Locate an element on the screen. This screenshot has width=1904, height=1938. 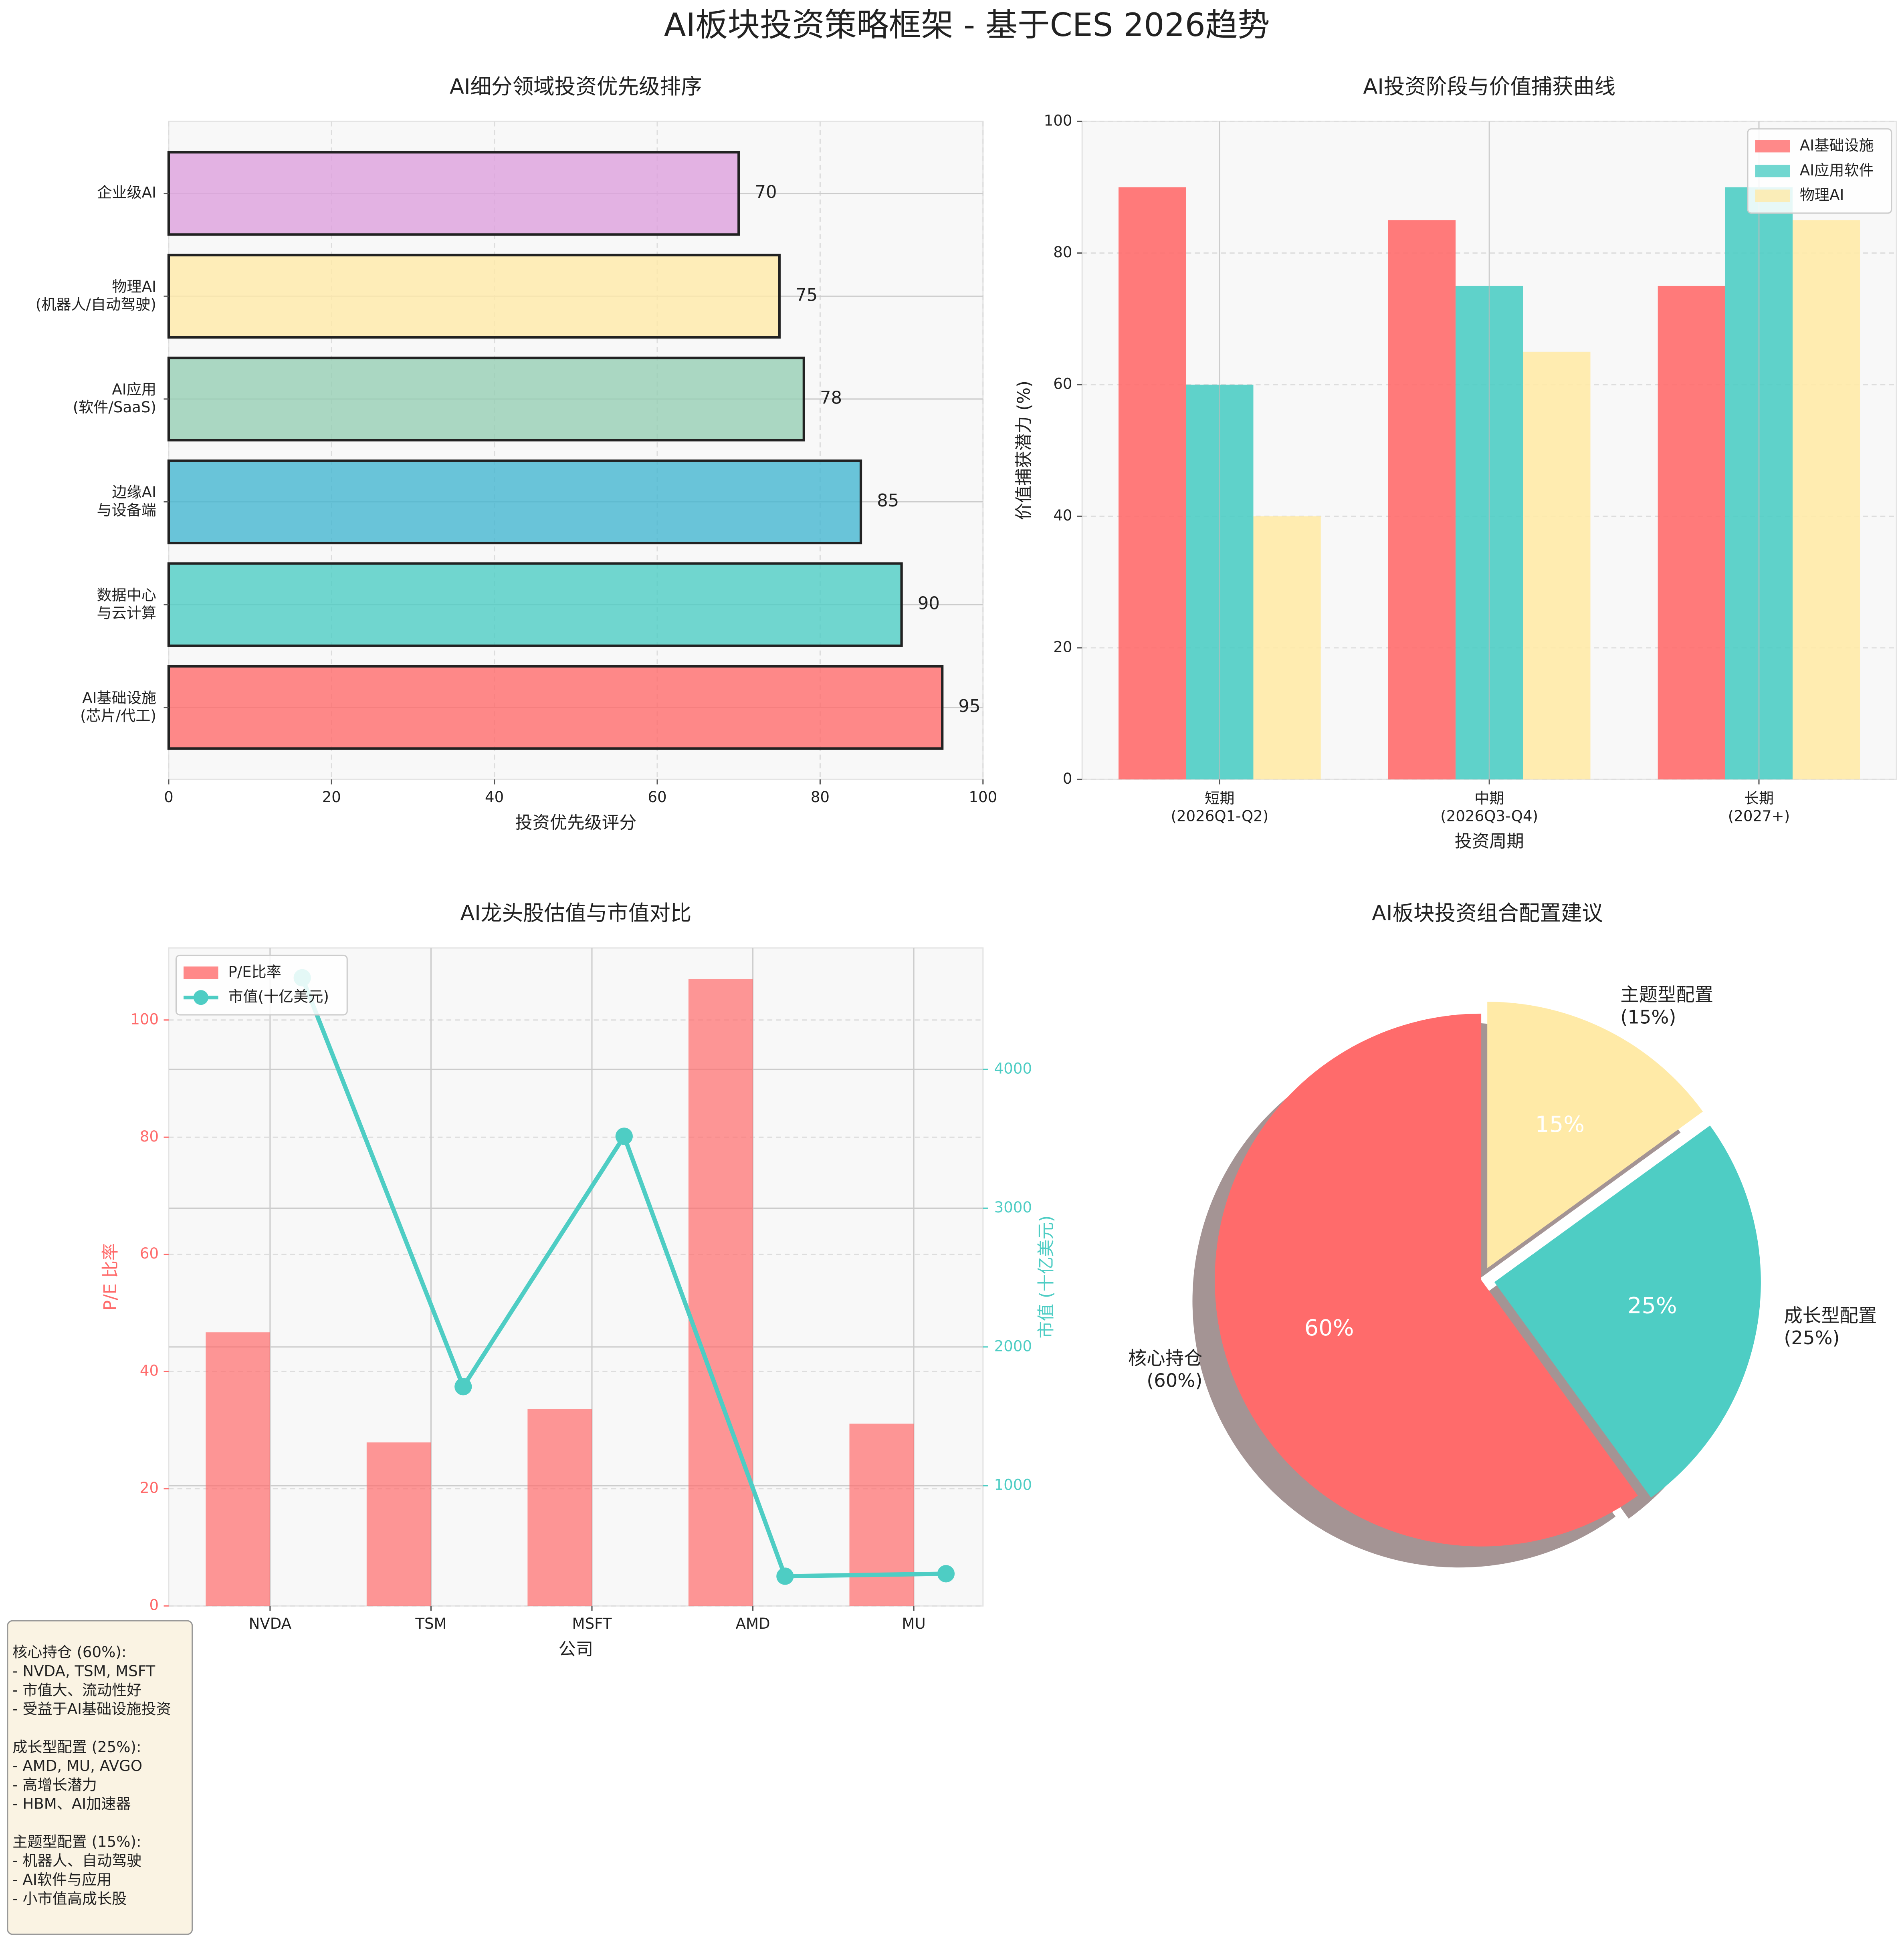
value-label: 70 is located at coordinates (766, 192).